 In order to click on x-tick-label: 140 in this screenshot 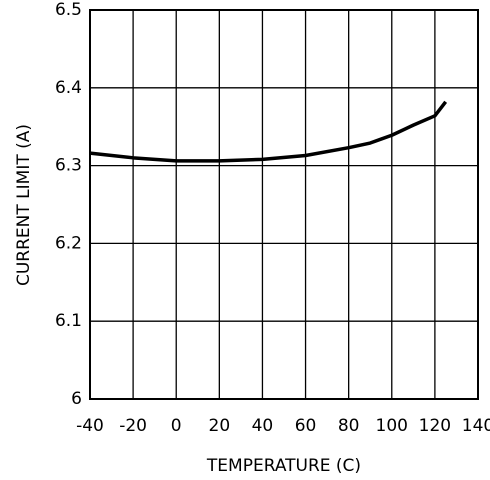, I will do `click(476, 426)`.